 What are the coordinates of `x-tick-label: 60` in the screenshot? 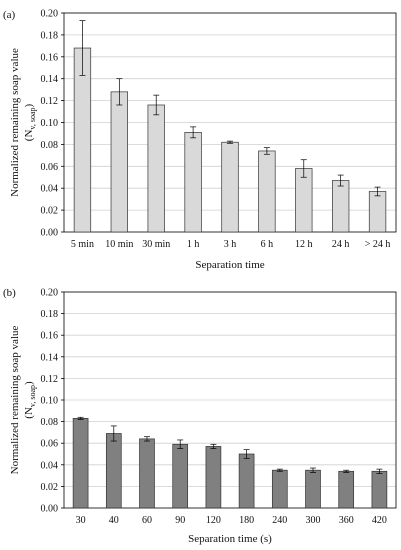 It's located at (147, 520).